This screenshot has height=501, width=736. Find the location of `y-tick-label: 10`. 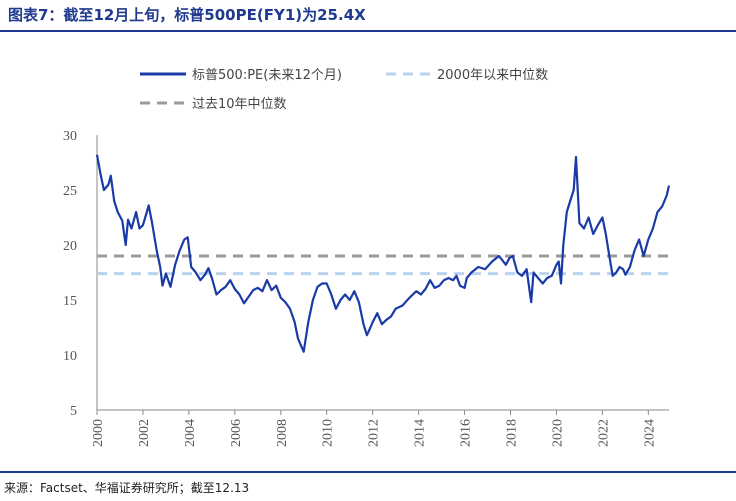

y-tick-label: 10 is located at coordinates (70, 356).